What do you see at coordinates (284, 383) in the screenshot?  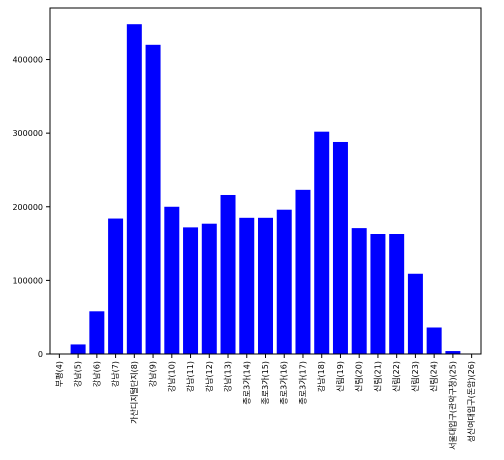 I see `x-tick-label-12: 종로3가(16)` at bounding box center [284, 383].